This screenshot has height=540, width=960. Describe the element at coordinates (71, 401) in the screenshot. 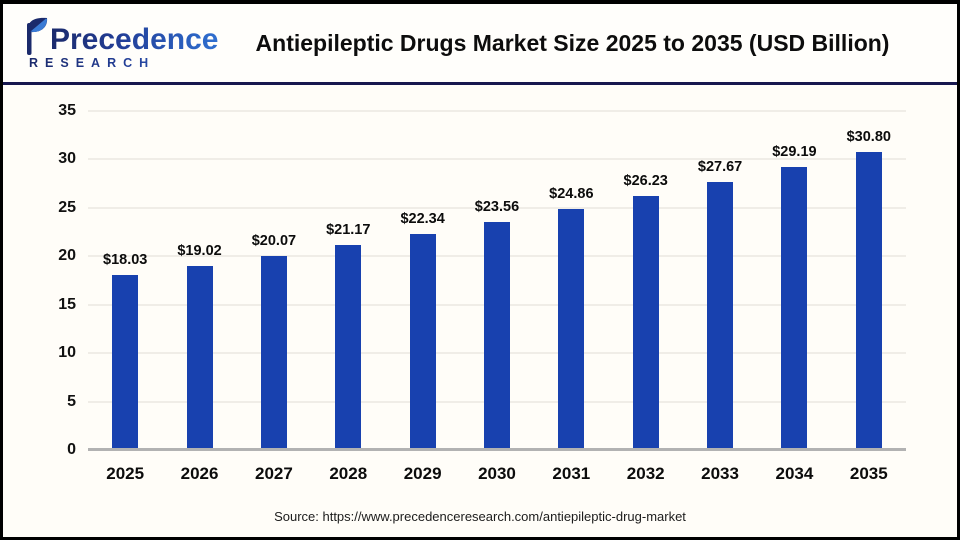

I see `y-tick-label-5: 5` at that location.